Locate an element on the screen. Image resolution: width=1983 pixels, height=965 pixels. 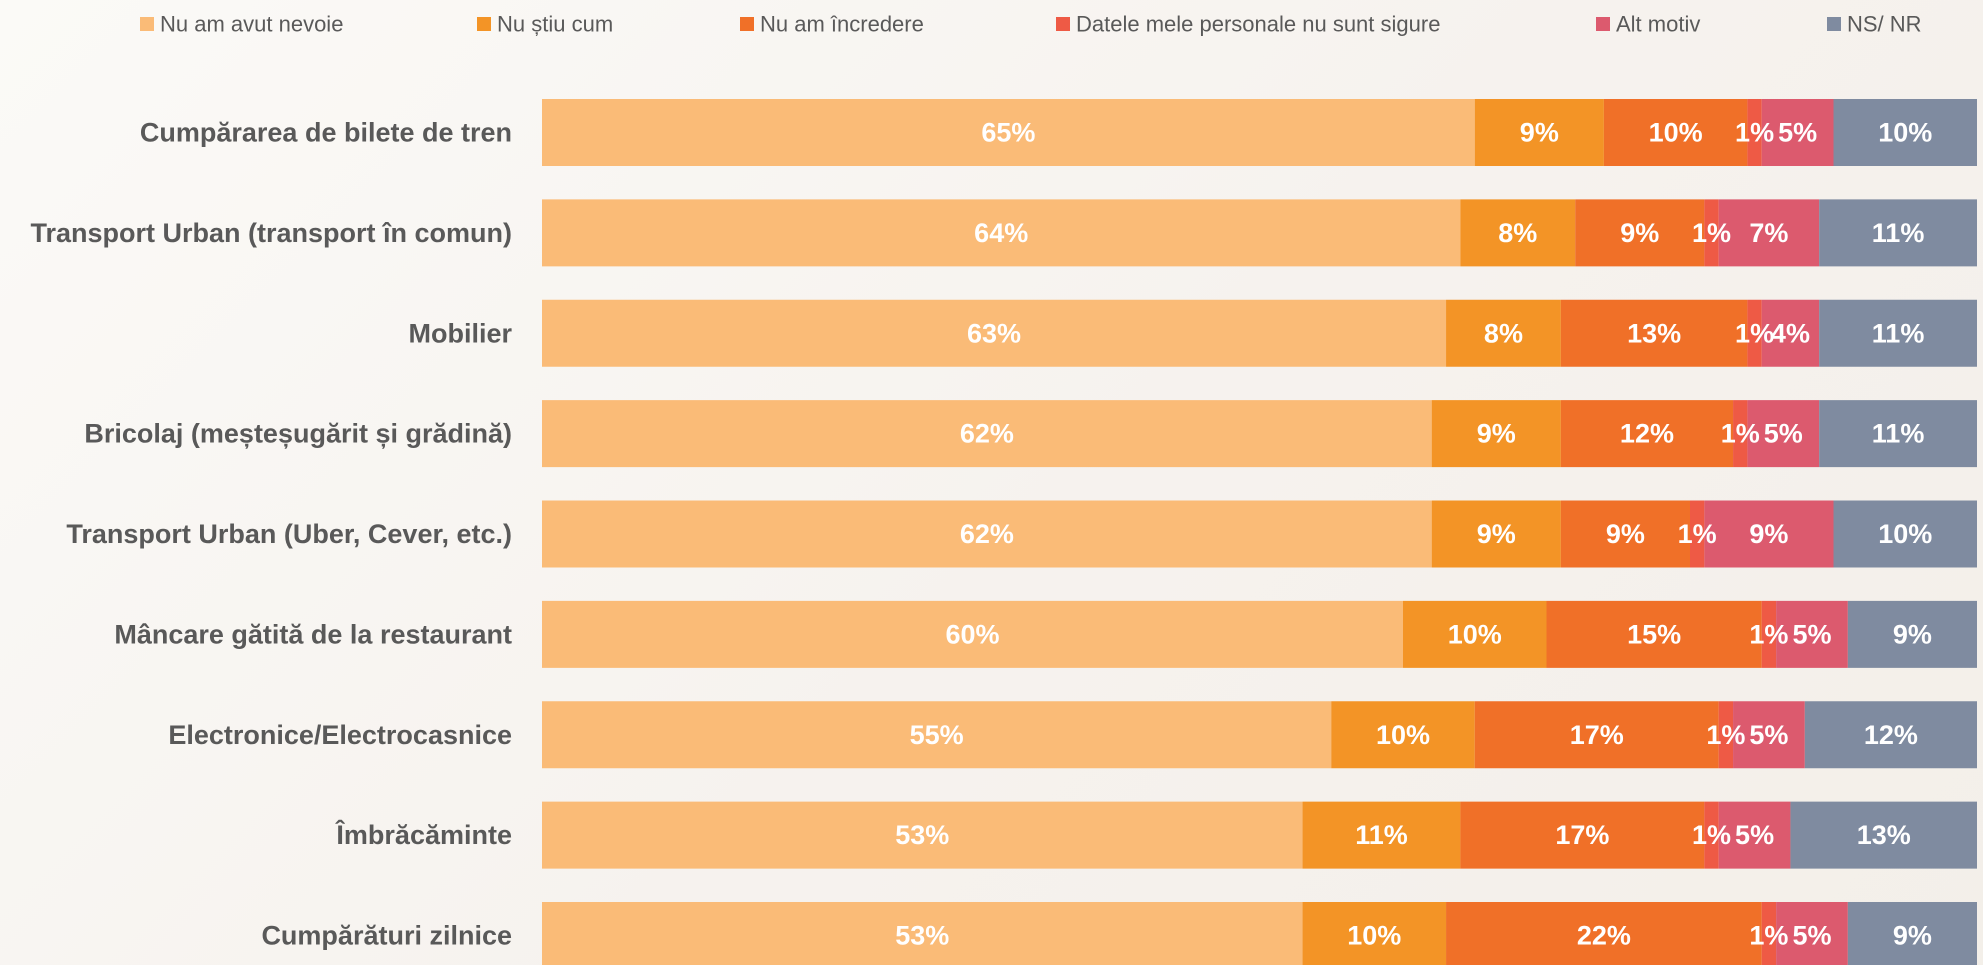
bar-ns-nr-transport-urban-transport-in-comun is located at coordinates (1898, 233).